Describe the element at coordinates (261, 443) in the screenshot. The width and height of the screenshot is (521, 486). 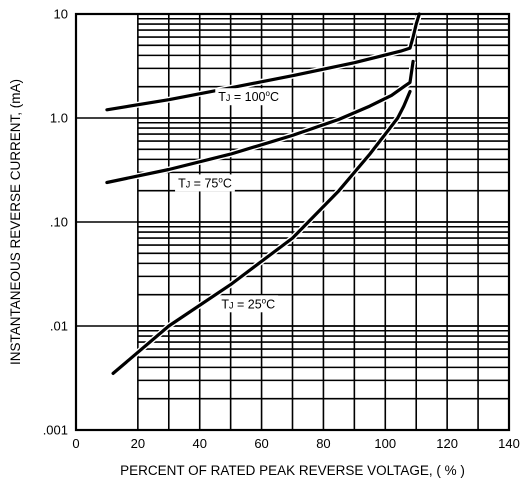
I see `x-tick-label: 60` at that location.